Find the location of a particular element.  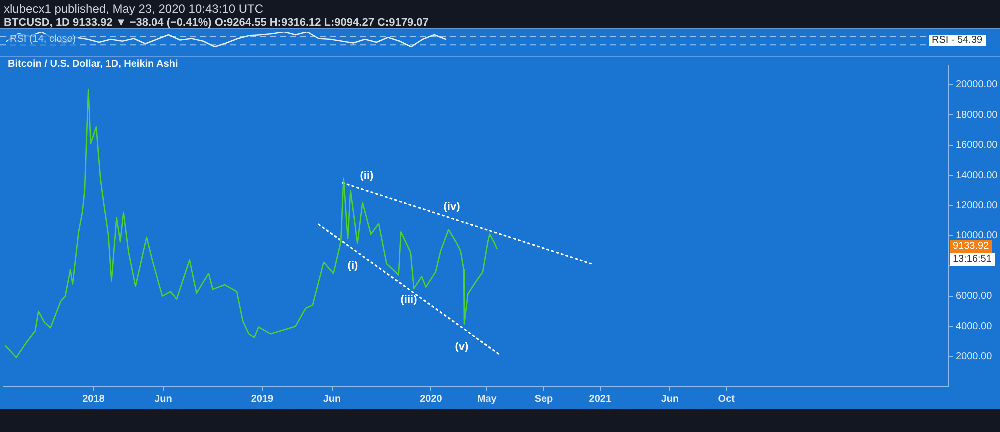

y-tick-label: 20000.00 is located at coordinates (977, 85).